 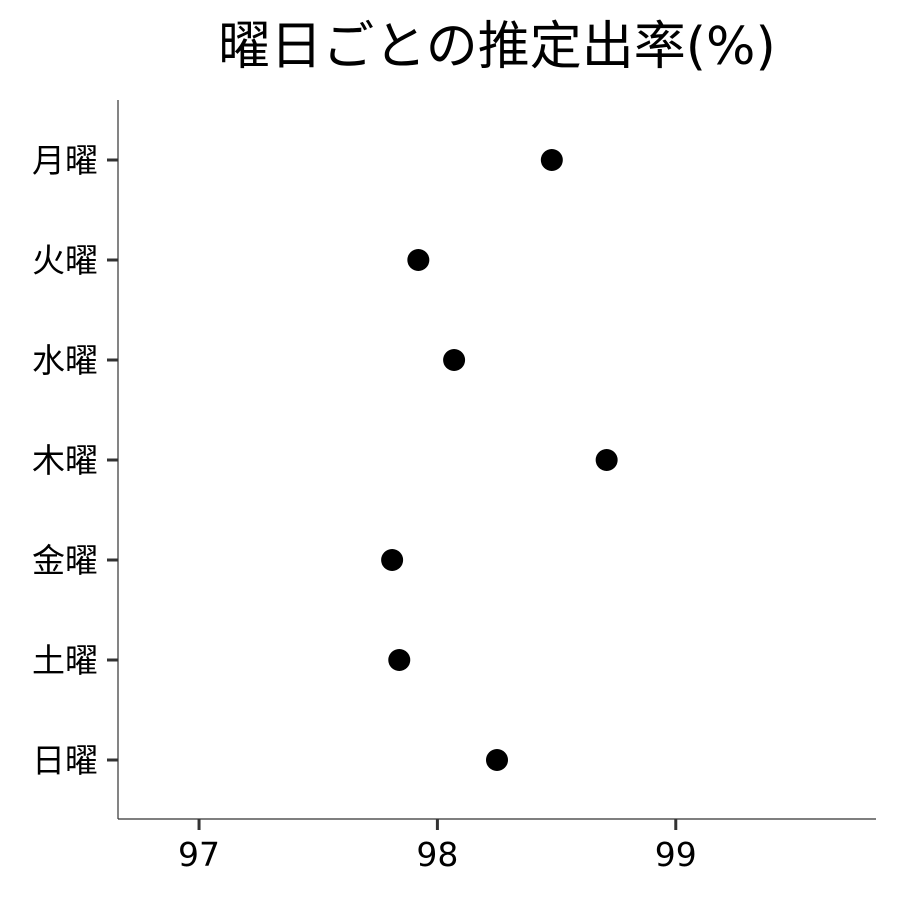 I want to click on x-axis-ticks: 97 98 99, so click(x=437, y=846).